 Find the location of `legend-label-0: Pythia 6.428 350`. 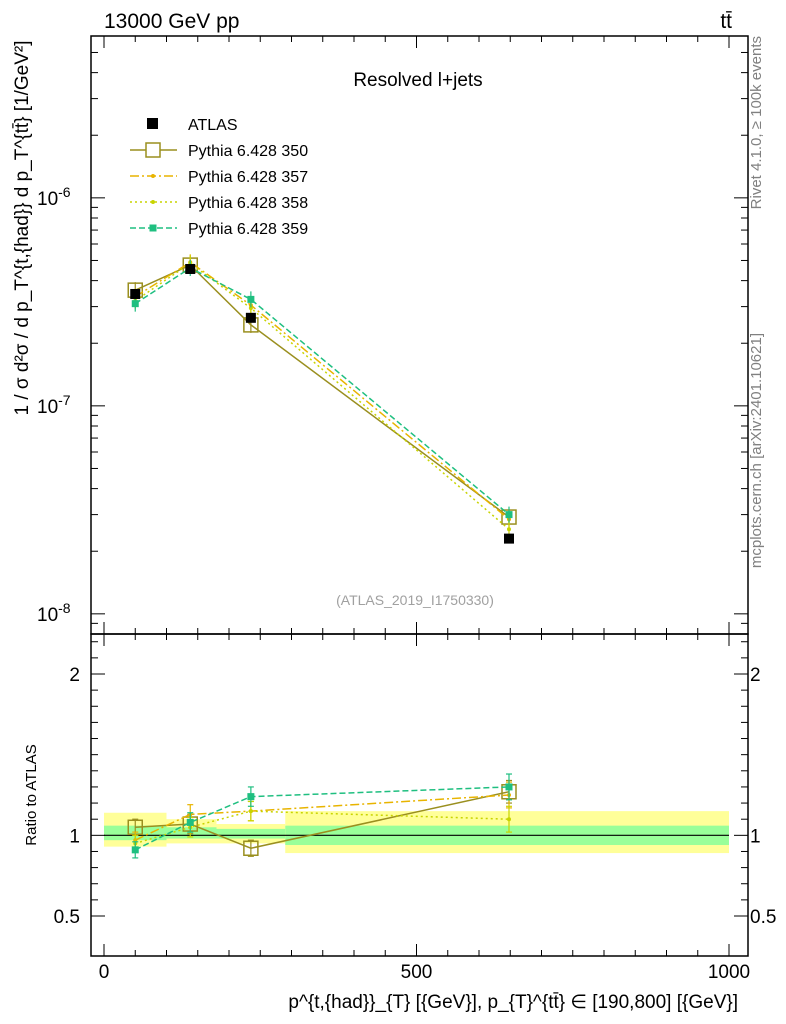

legend-label-0: Pythia 6.428 350 is located at coordinates (248, 151).